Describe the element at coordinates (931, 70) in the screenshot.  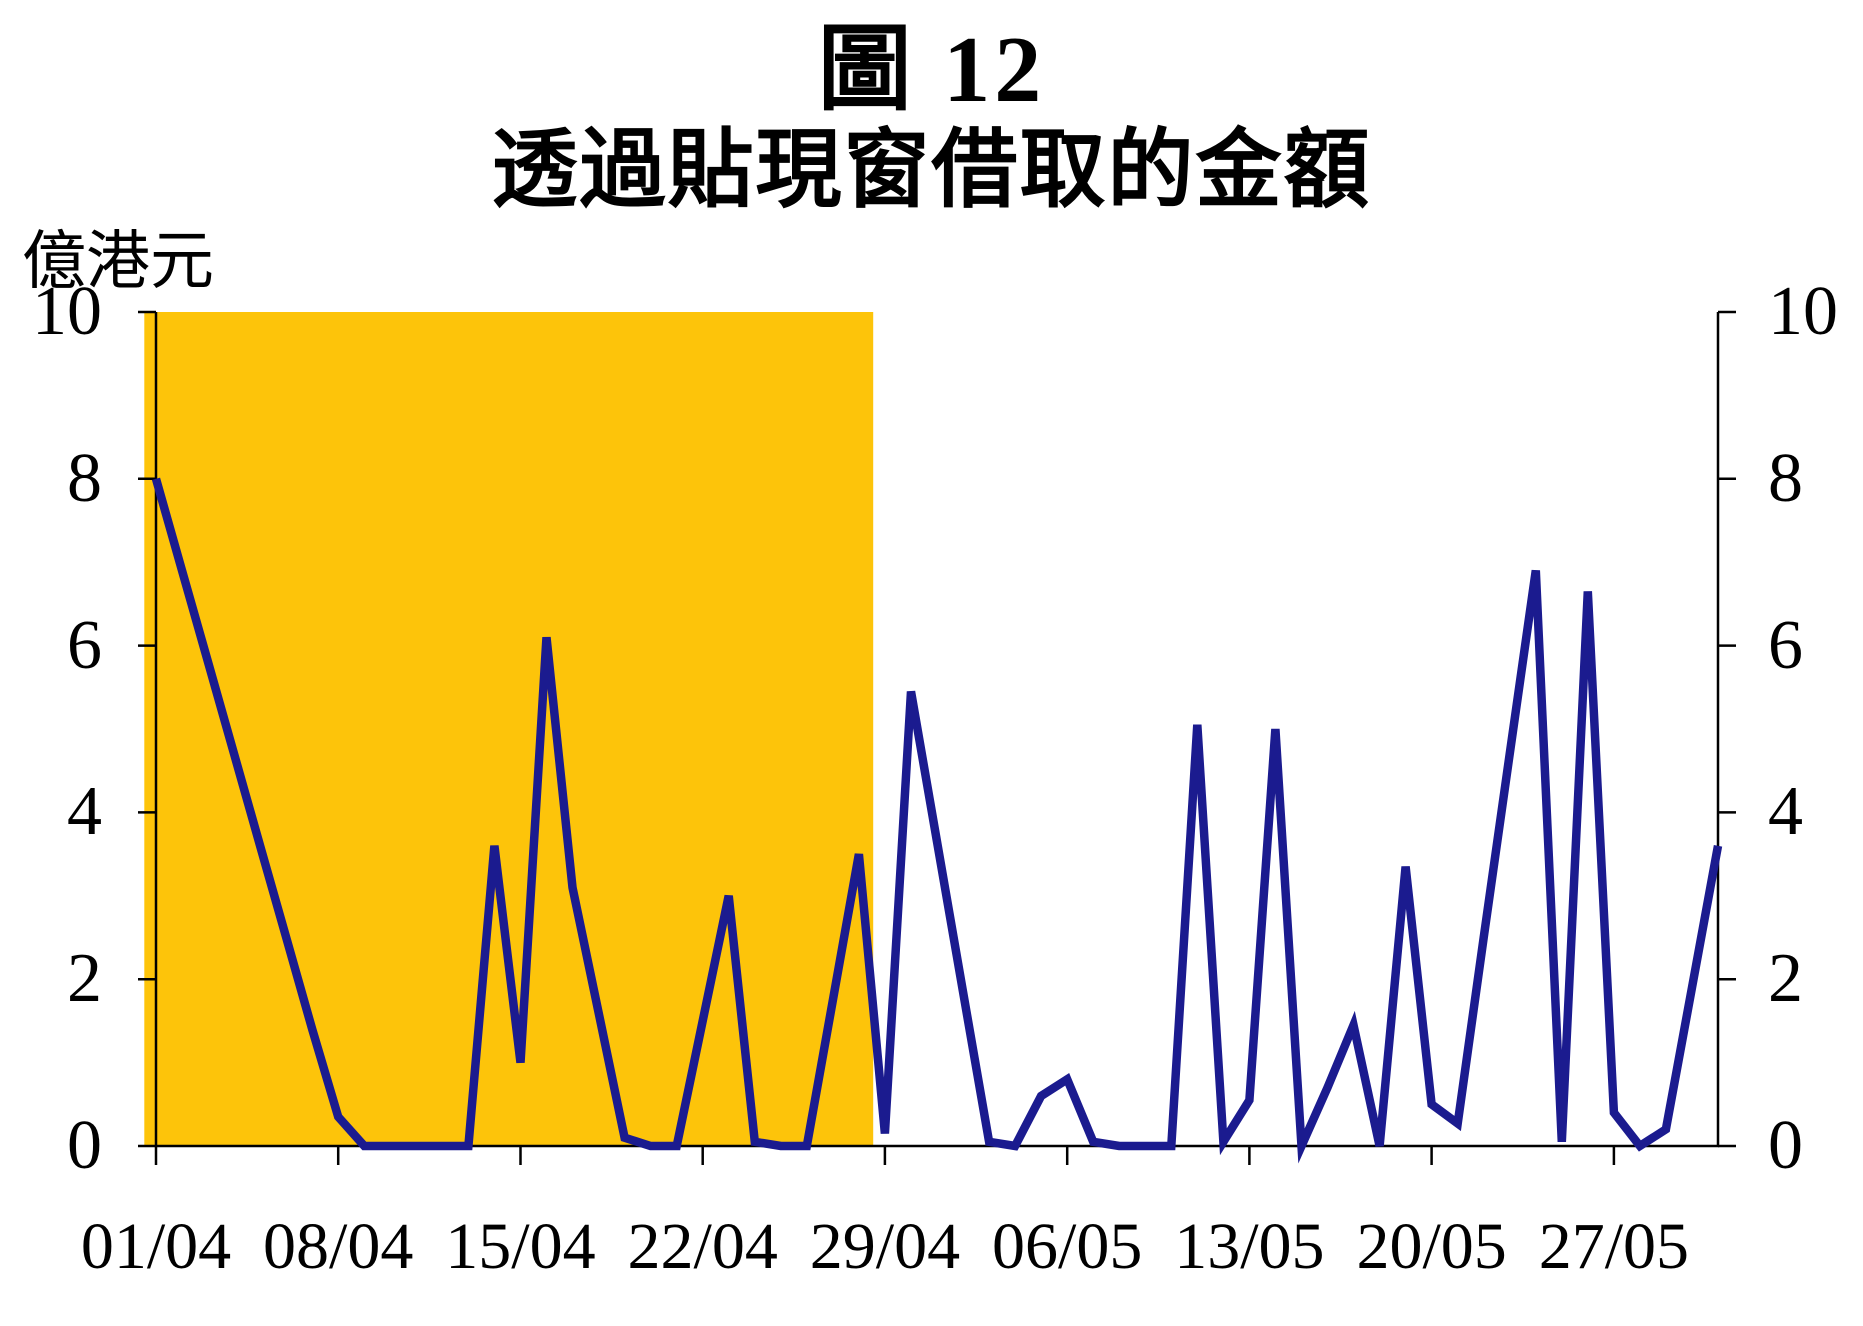
I see `chart-title: 圖 12` at that location.